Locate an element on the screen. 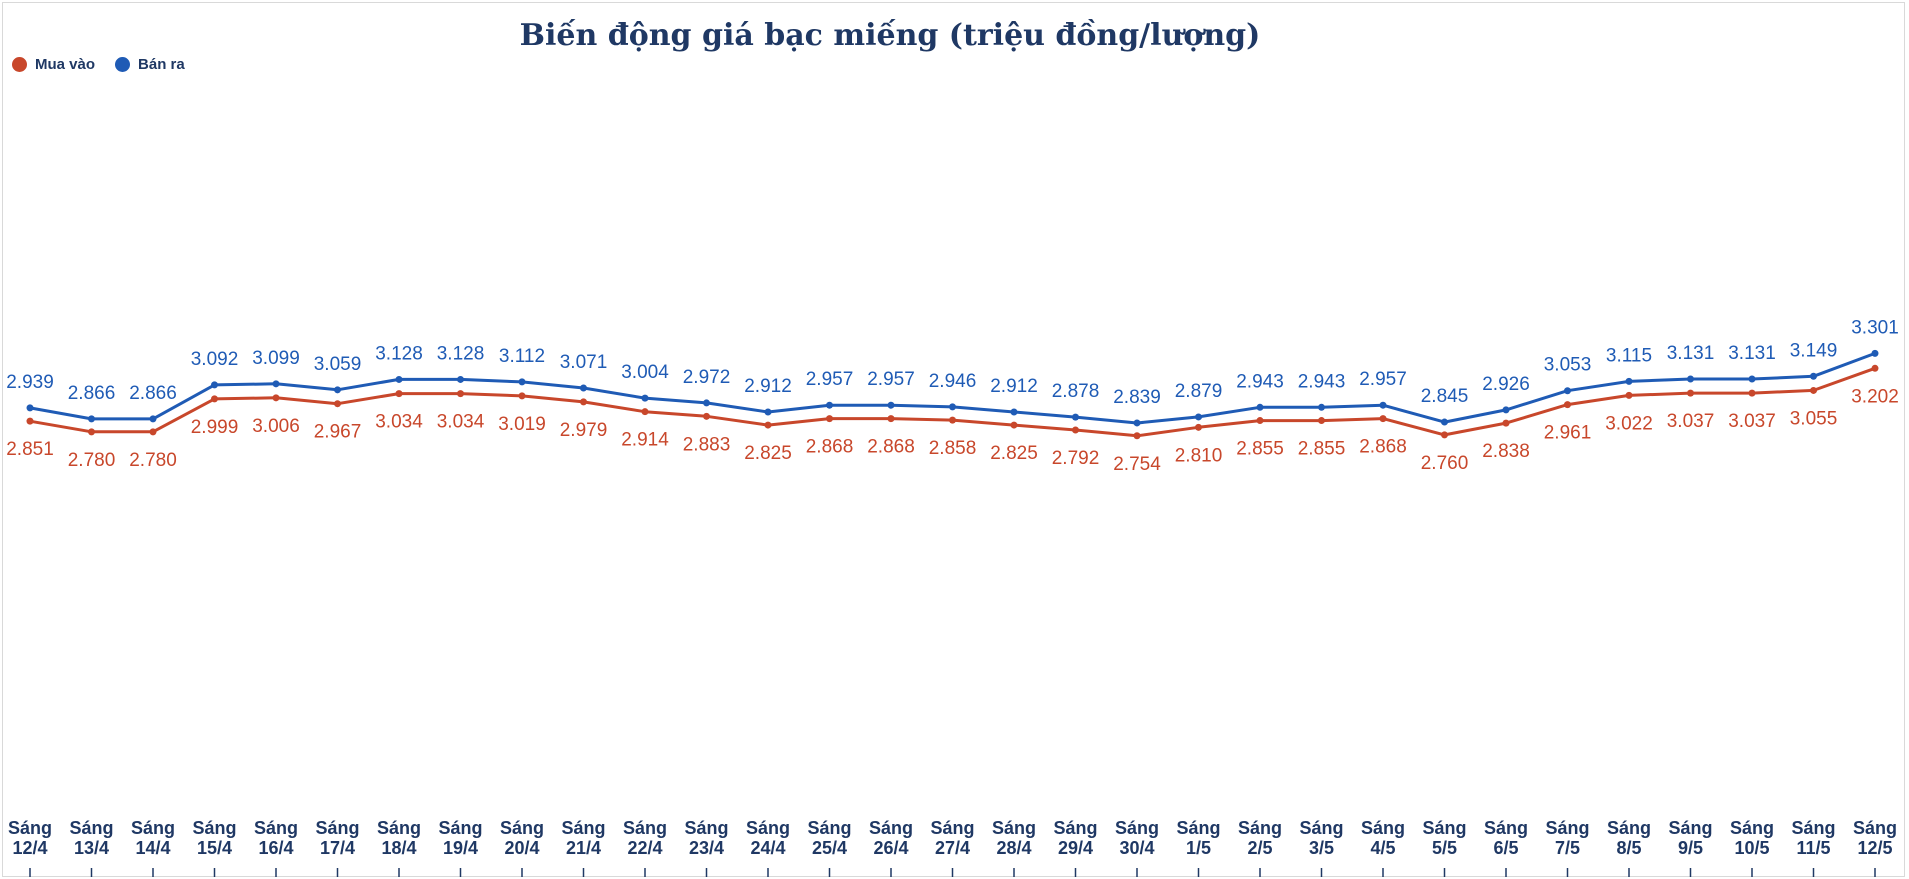 The width and height of the screenshot is (1909, 879). x-tick-label-bottom: 3/5 is located at coordinates (1321, 848).